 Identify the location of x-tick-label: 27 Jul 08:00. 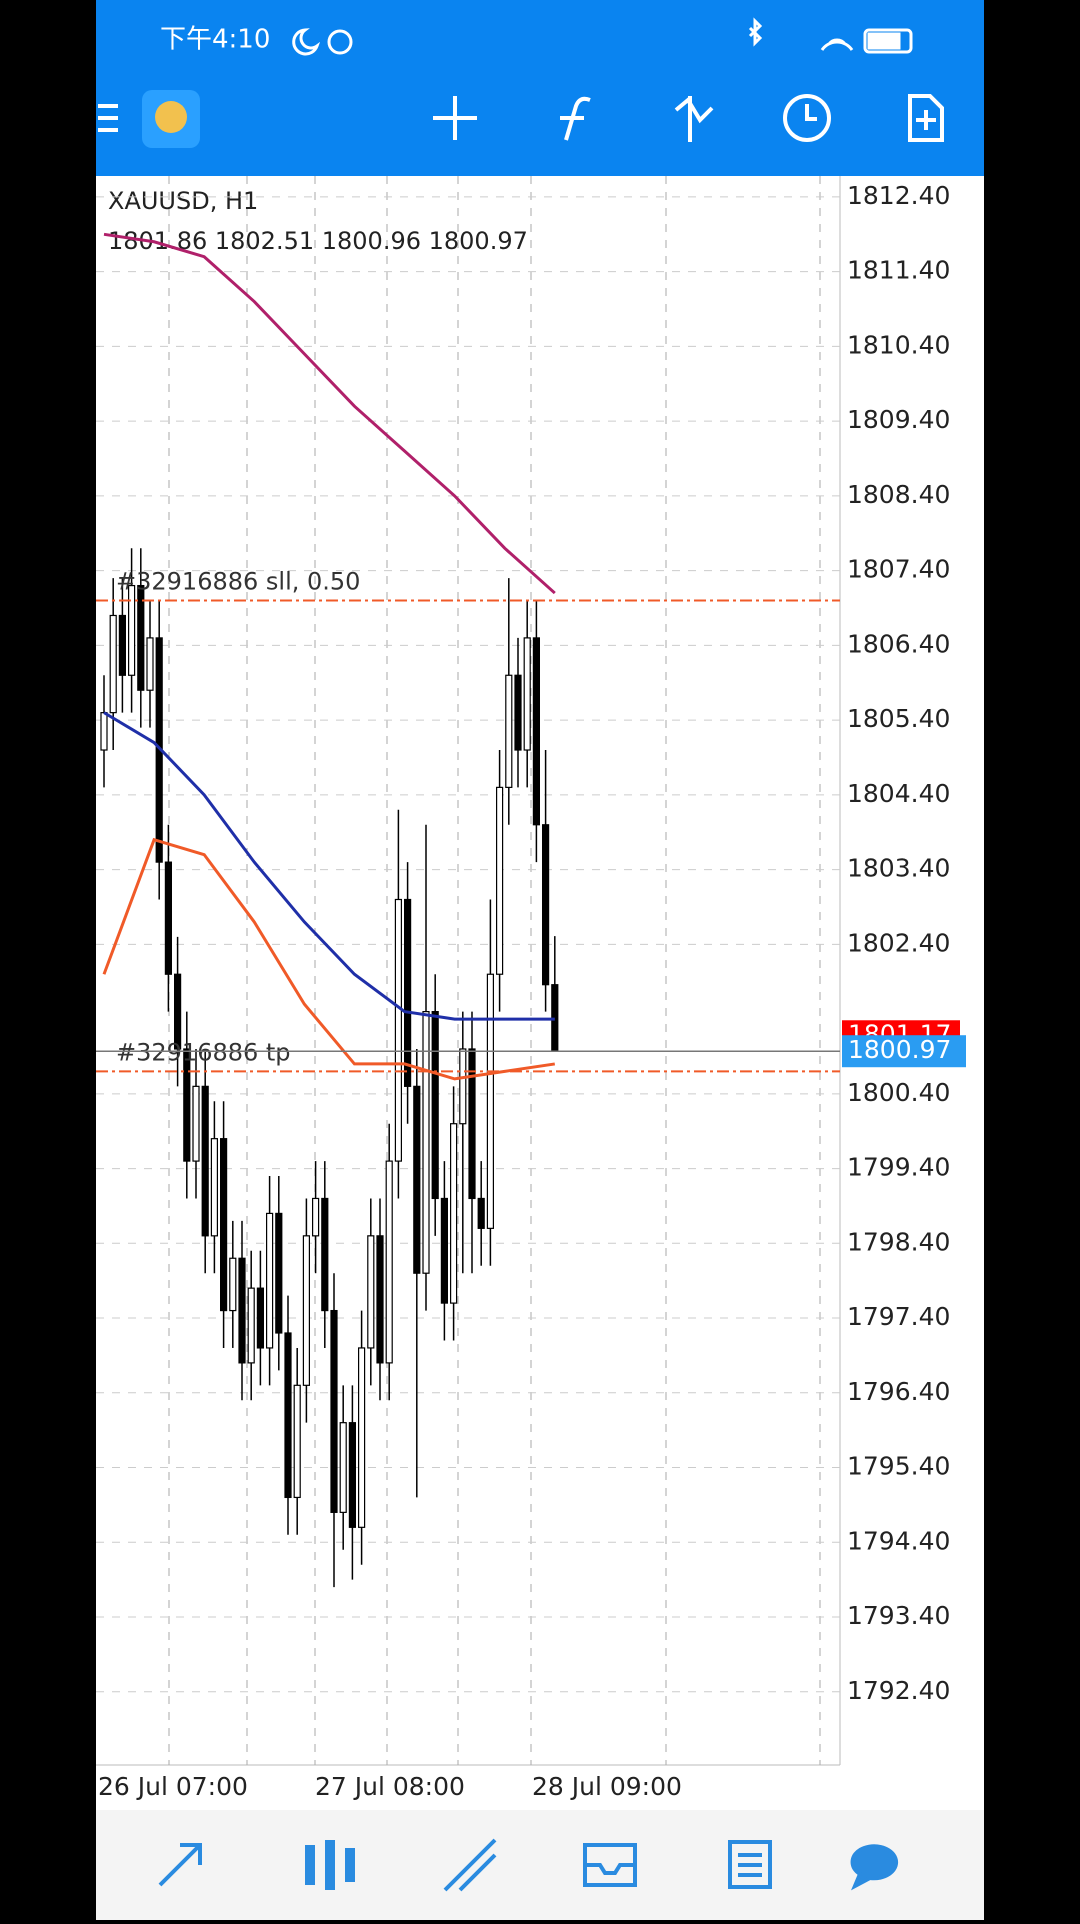
(390, 1786).